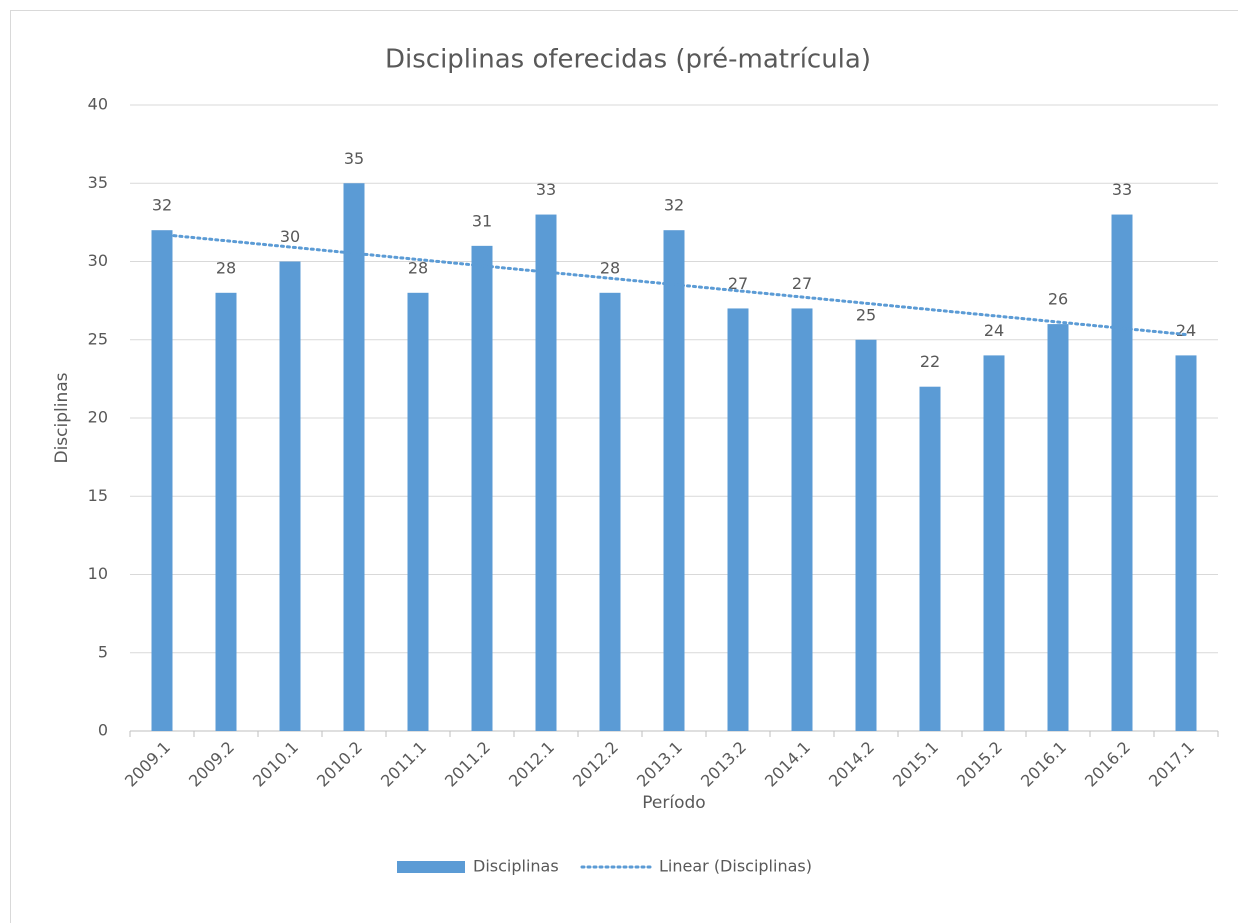 This screenshot has height=923, width=1238. I want to click on data-label: 26, so click(1058, 299).